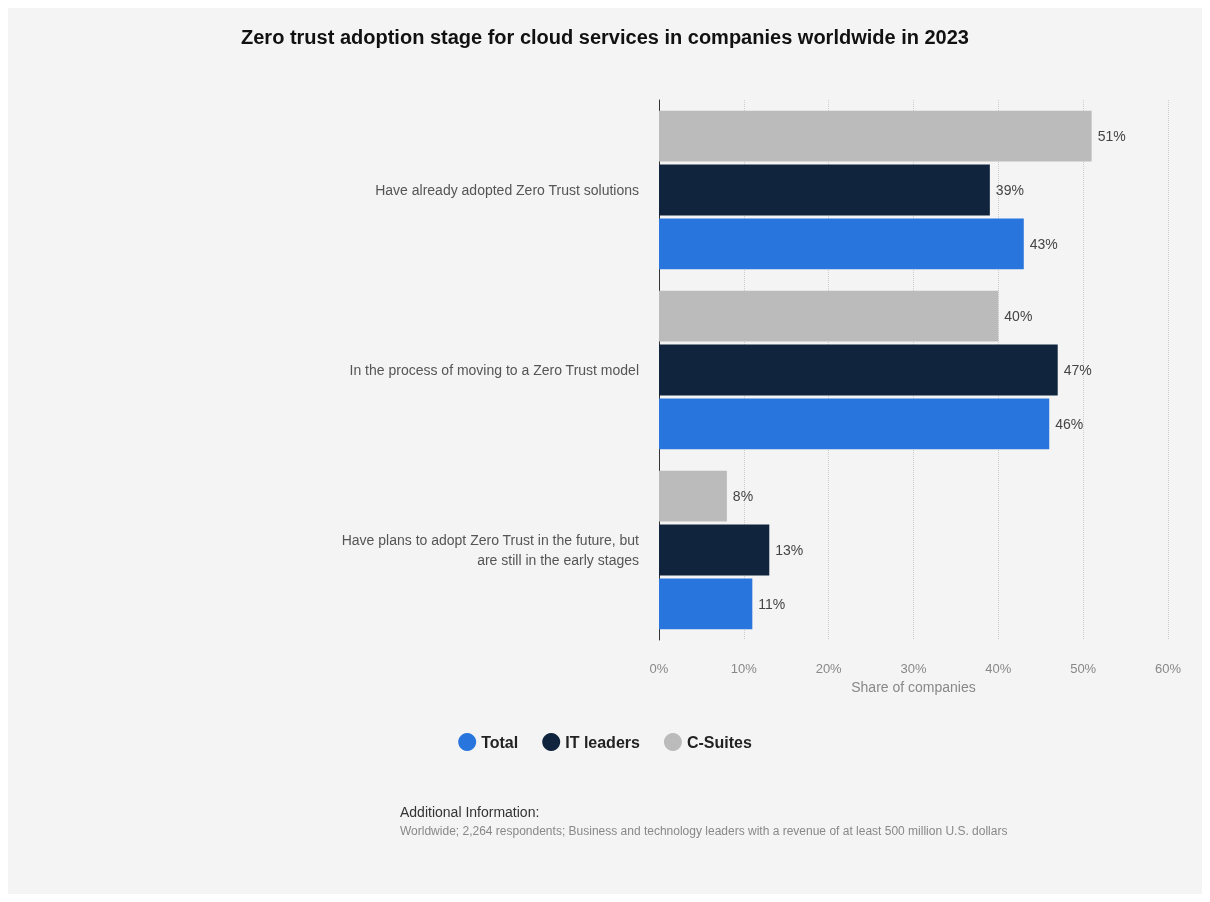  What do you see at coordinates (605, 37) in the screenshot?
I see `chart-title: Zero trust adoption stage for cloud services in companies worldwide in 2023` at bounding box center [605, 37].